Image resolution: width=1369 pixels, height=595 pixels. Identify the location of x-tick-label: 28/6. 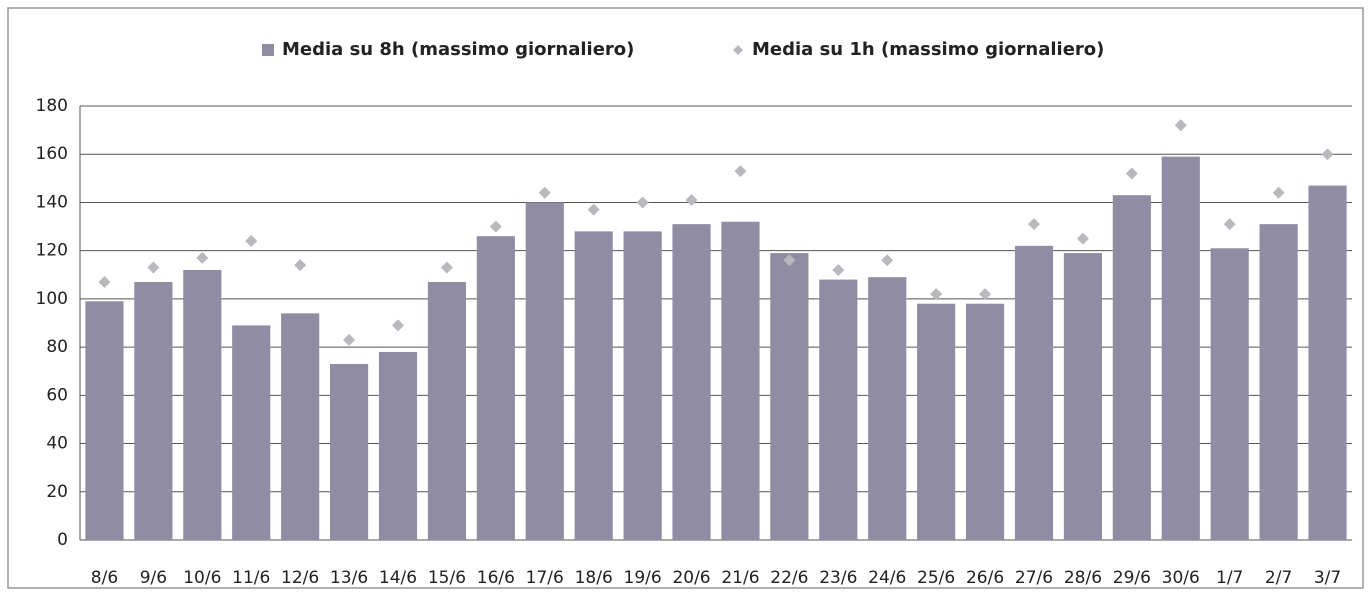
(1083, 578).